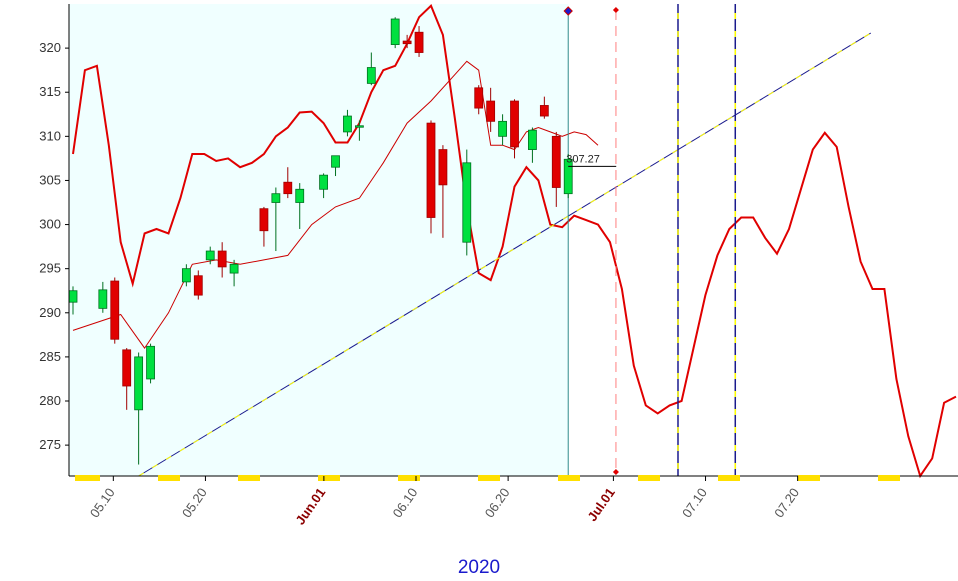  I want to click on y-tick-label-6: 305, so click(50, 179).